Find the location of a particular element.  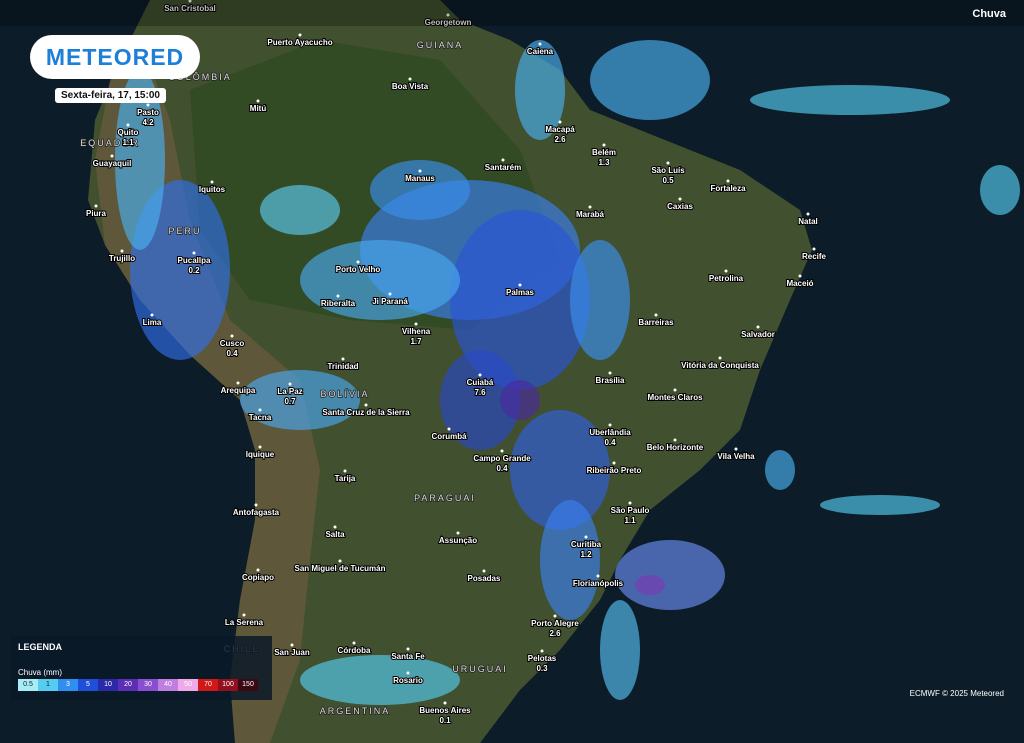

city-name: Brasília is located at coordinates (610, 380).